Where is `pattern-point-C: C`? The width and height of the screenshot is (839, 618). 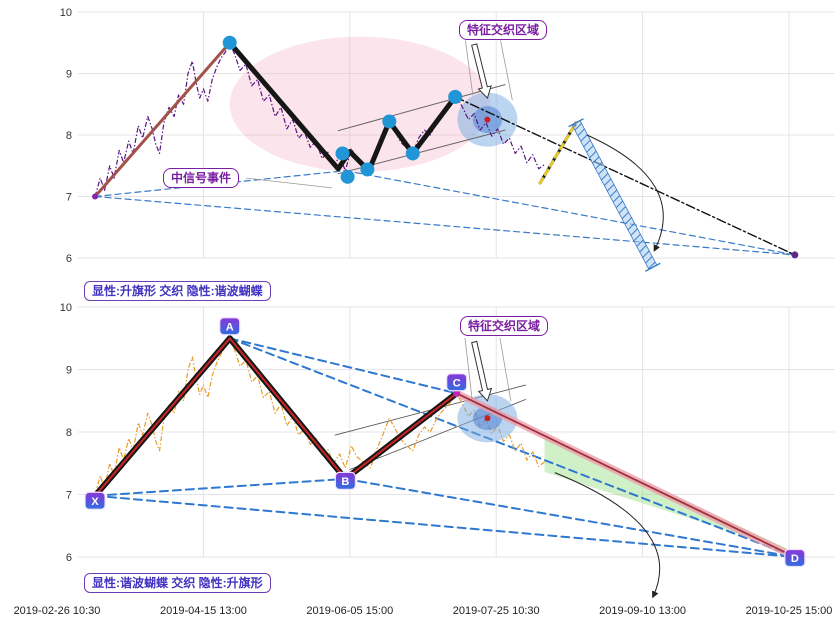
pattern-point-C: C is located at coordinates (457, 382).